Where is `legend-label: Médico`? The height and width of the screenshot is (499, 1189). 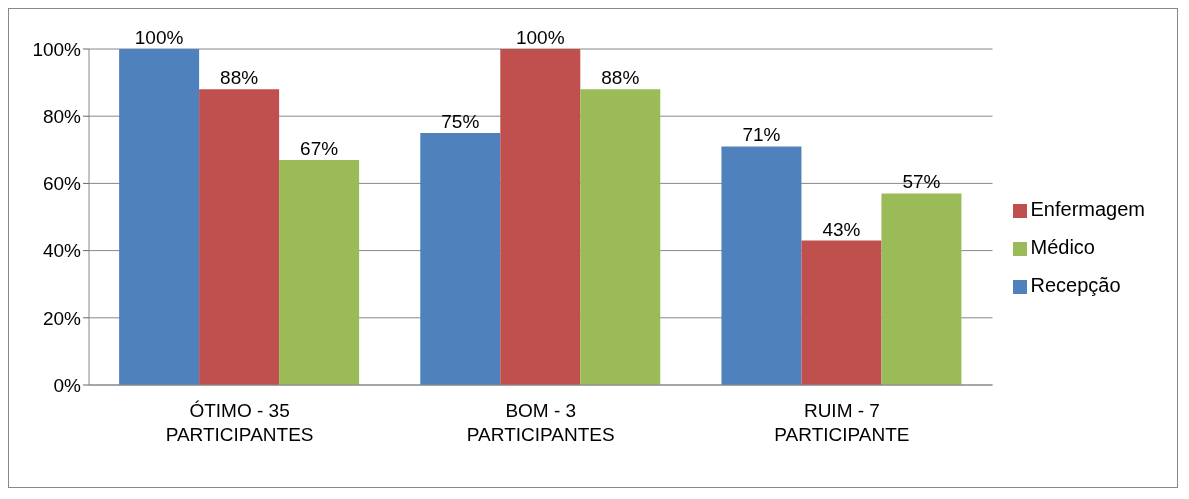
legend-label: Médico is located at coordinates (1062, 247).